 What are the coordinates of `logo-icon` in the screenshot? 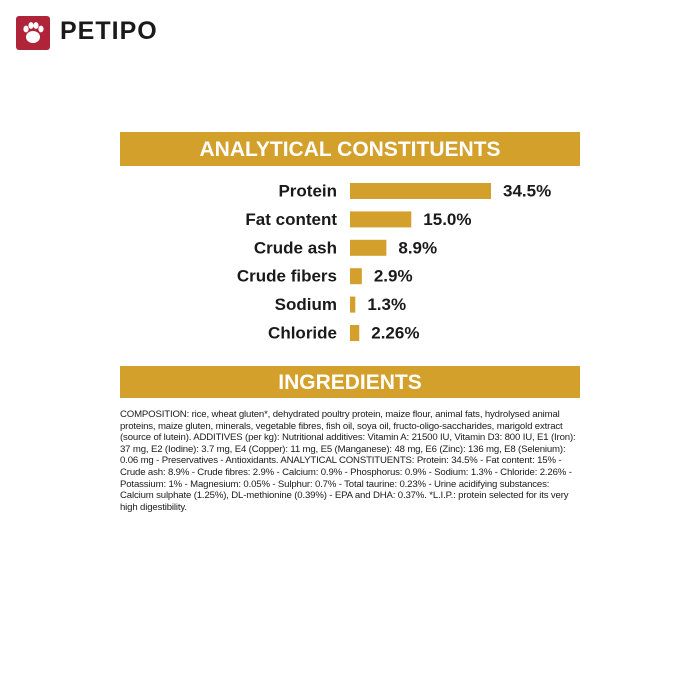 It's located at (33, 33).